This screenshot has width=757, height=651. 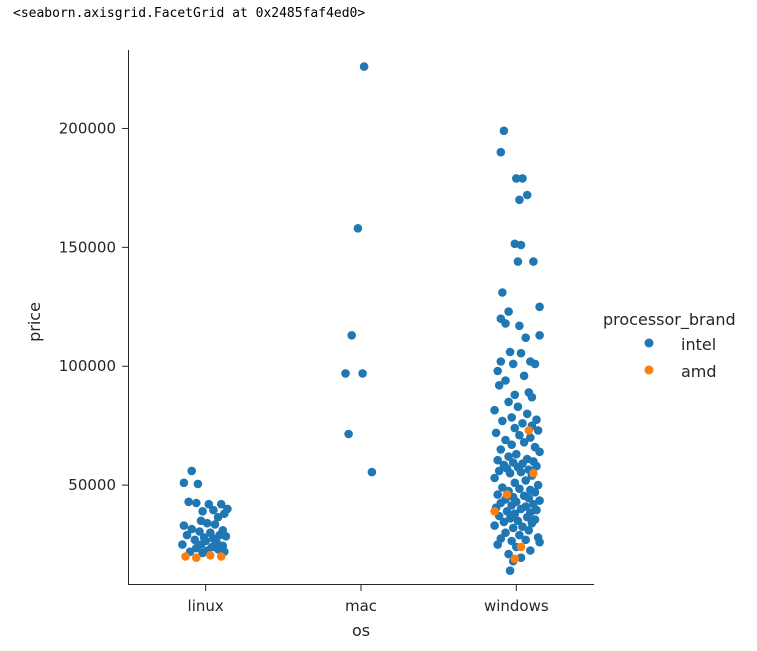 I want to click on y-axis-ticks: 50000 100000 150000 200000, so click(x=93, y=306).